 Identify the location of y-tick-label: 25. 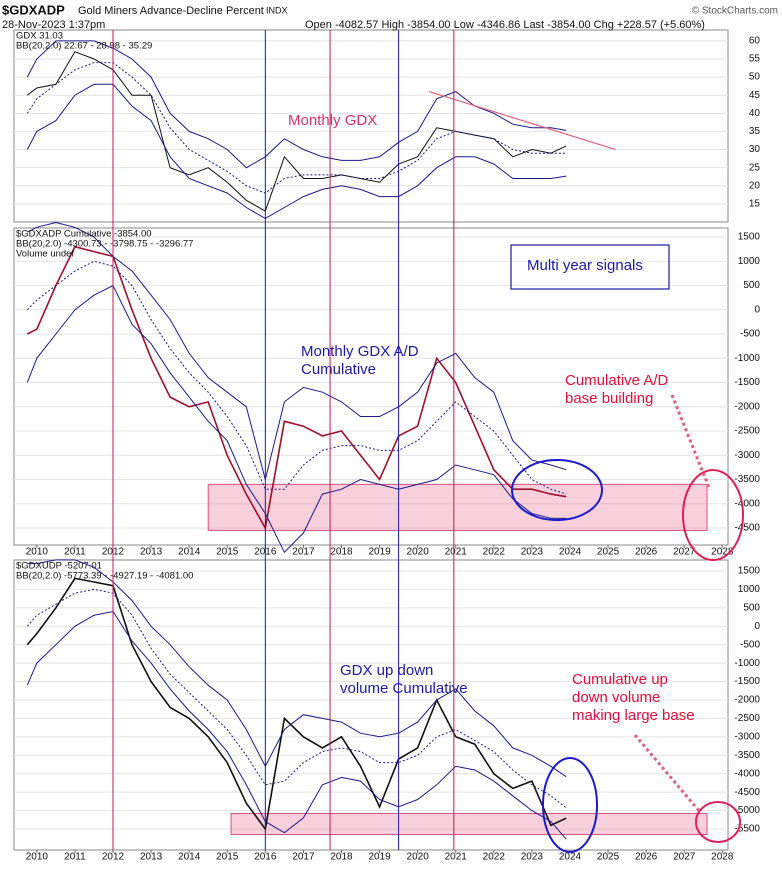
(755, 167).